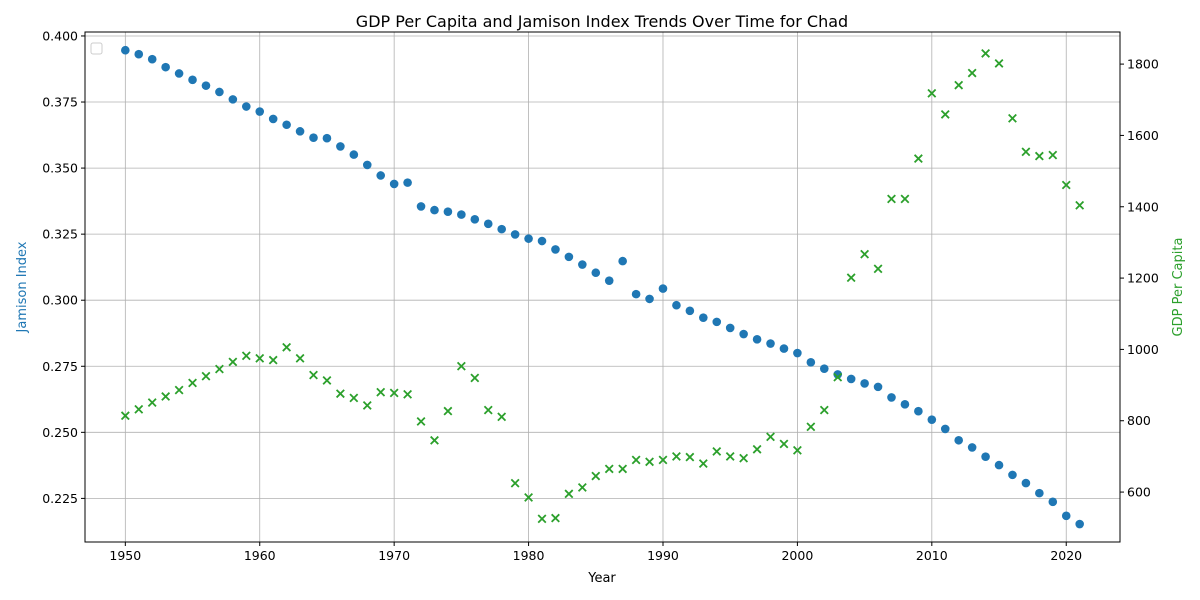 The width and height of the screenshot is (1200, 600). What do you see at coordinates (601, 578) in the screenshot?
I see `x-axis-label: Year` at bounding box center [601, 578].